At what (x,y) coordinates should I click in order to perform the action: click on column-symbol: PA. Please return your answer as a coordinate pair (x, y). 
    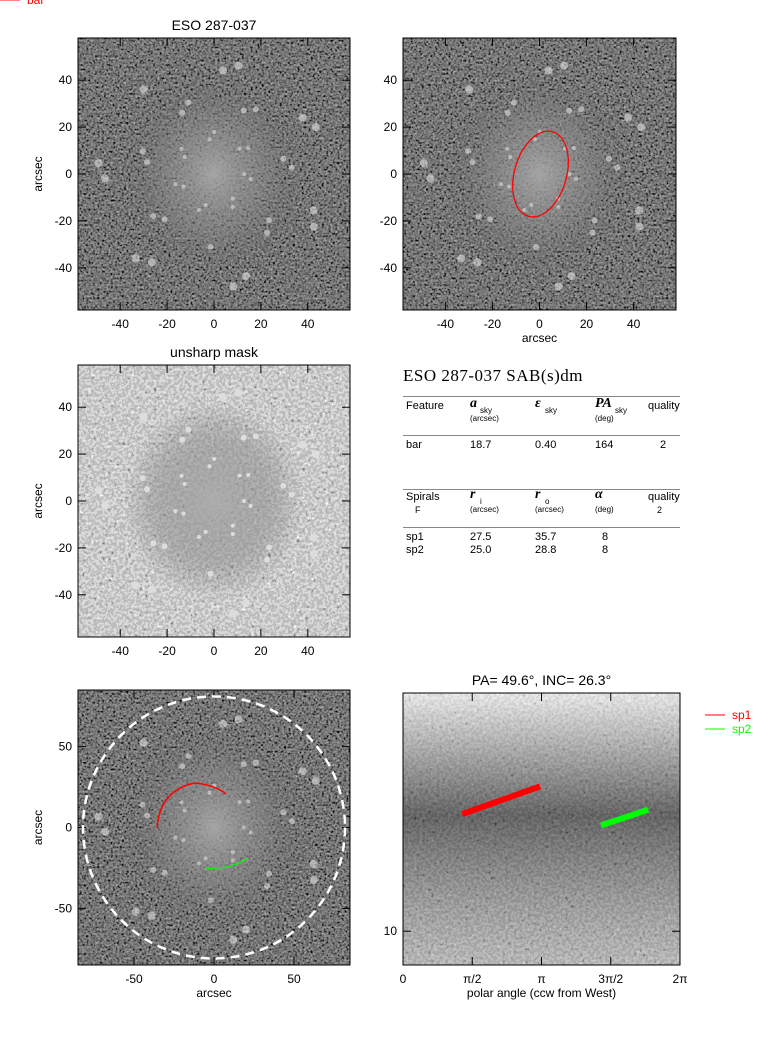
    Looking at the image, I should click on (603, 403).